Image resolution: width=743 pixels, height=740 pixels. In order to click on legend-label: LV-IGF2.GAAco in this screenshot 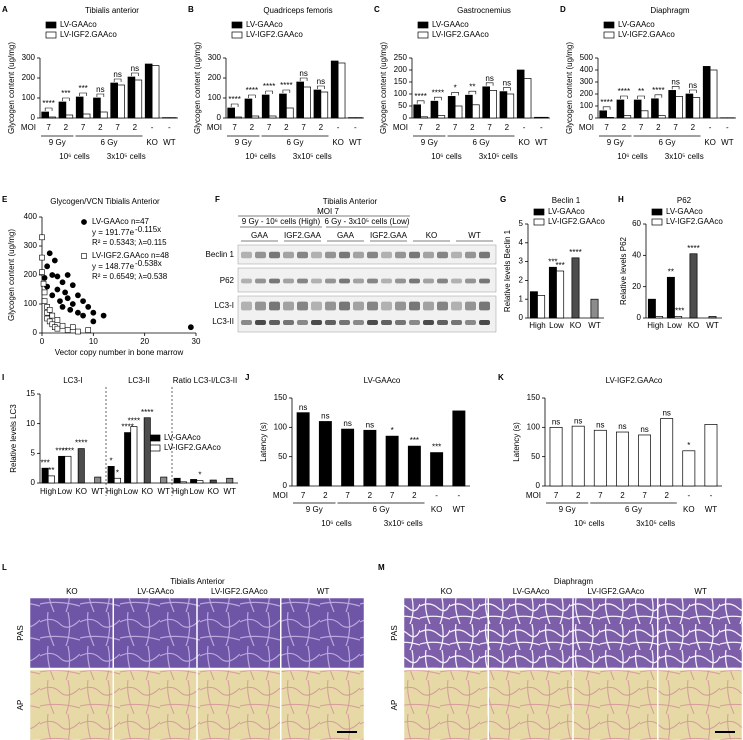, I will do `click(694, 221)`.